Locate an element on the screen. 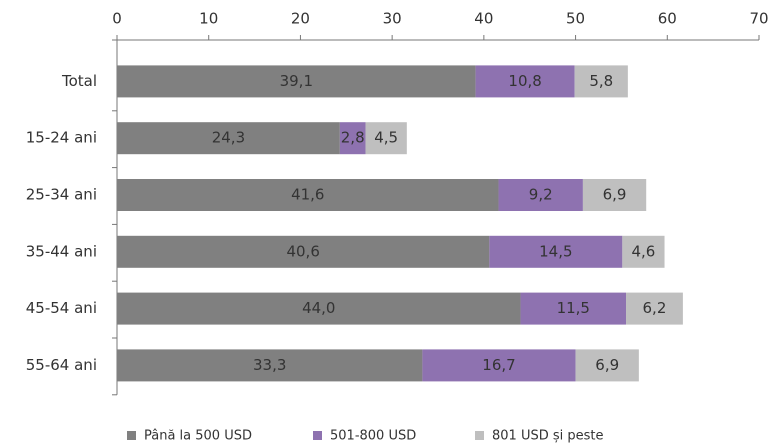 This screenshot has height=444, width=774. data-label: 40,6 is located at coordinates (302, 251).